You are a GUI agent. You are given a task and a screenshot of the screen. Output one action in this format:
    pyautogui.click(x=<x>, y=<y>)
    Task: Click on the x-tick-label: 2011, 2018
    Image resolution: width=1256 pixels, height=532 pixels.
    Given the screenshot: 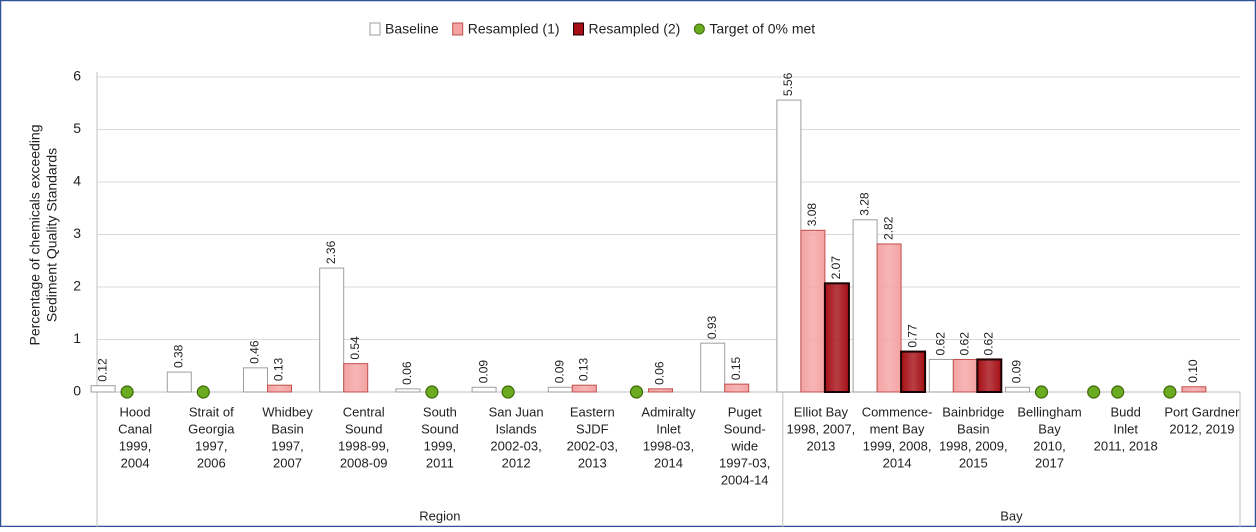 What is the action you would take?
    pyautogui.click(x=1126, y=445)
    